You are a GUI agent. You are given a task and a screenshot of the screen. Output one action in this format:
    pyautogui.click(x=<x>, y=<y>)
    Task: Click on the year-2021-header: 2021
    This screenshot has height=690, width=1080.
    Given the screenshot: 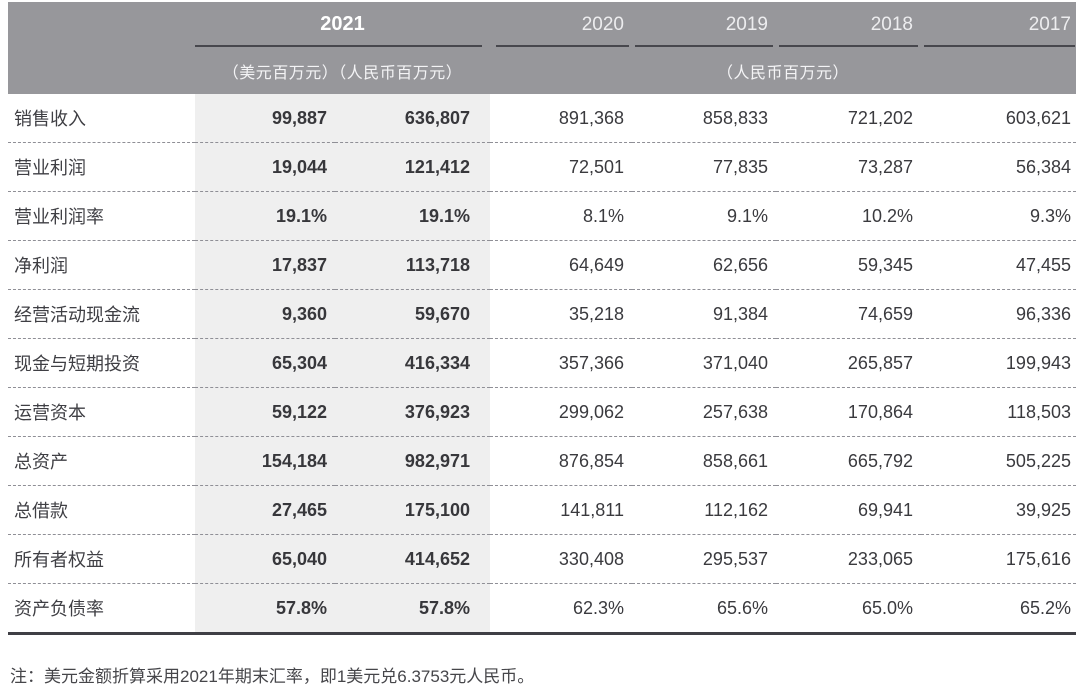 What is the action you would take?
    pyautogui.click(x=342, y=24)
    